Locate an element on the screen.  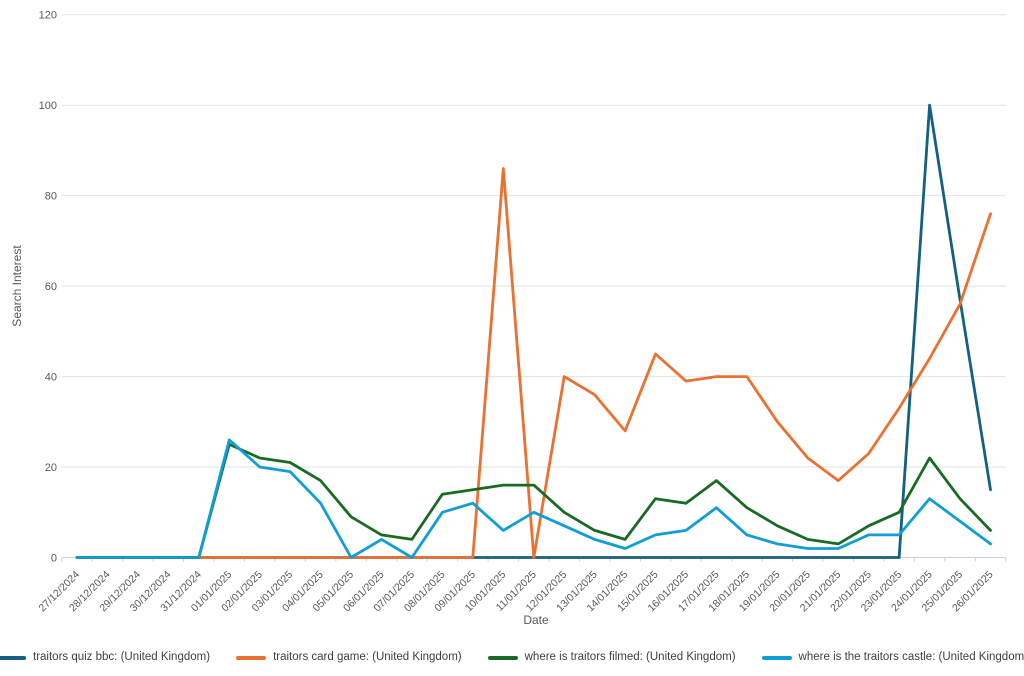
legend-item-card-game: traitors card game: (United Kingdom) is located at coordinates (349, 658).